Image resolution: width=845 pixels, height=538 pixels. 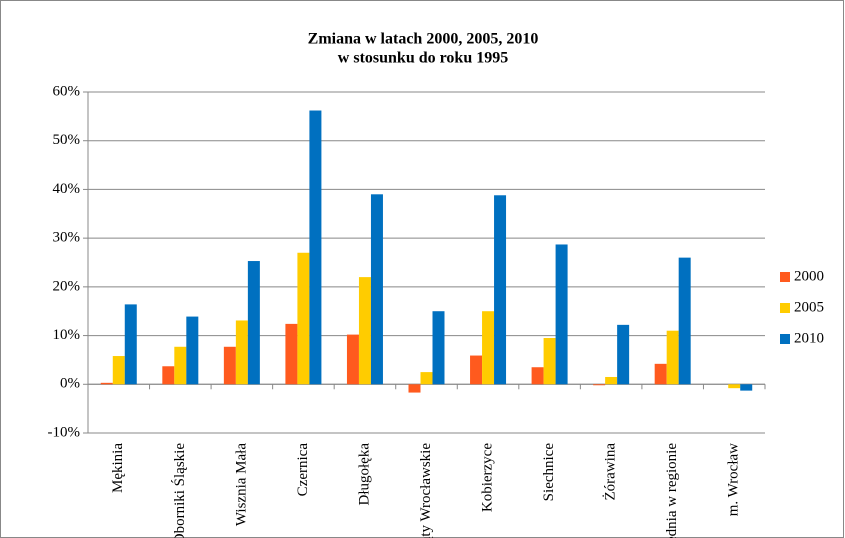 What do you see at coordinates (809, 338) in the screenshot?
I see `legend-label: 2010` at bounding box center [809, 338].